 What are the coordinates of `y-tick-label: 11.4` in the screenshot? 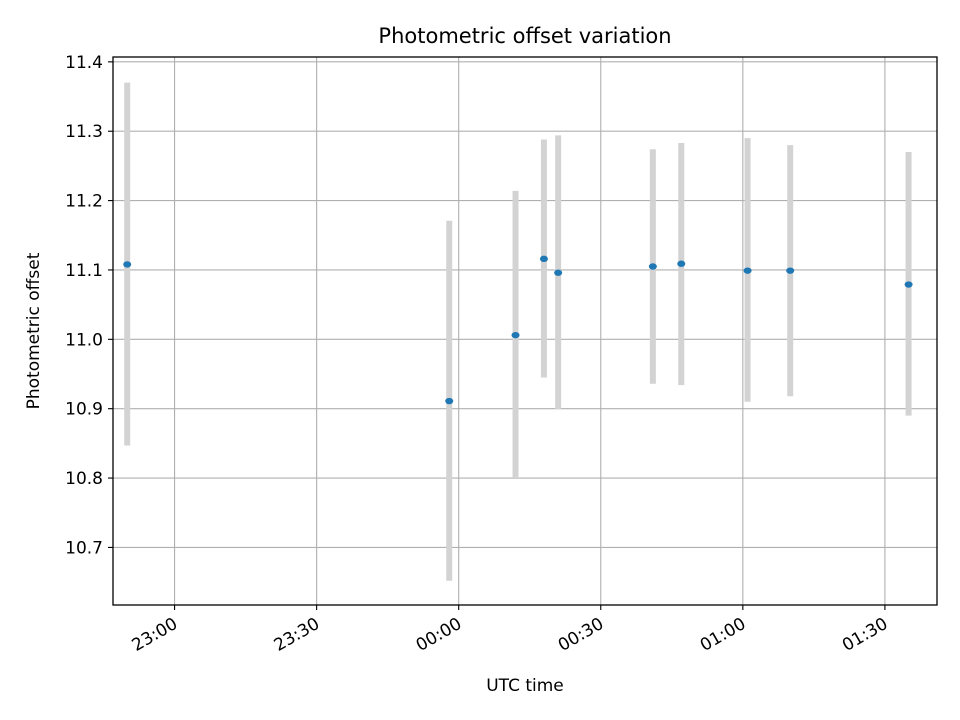 It's located at (84, 63).